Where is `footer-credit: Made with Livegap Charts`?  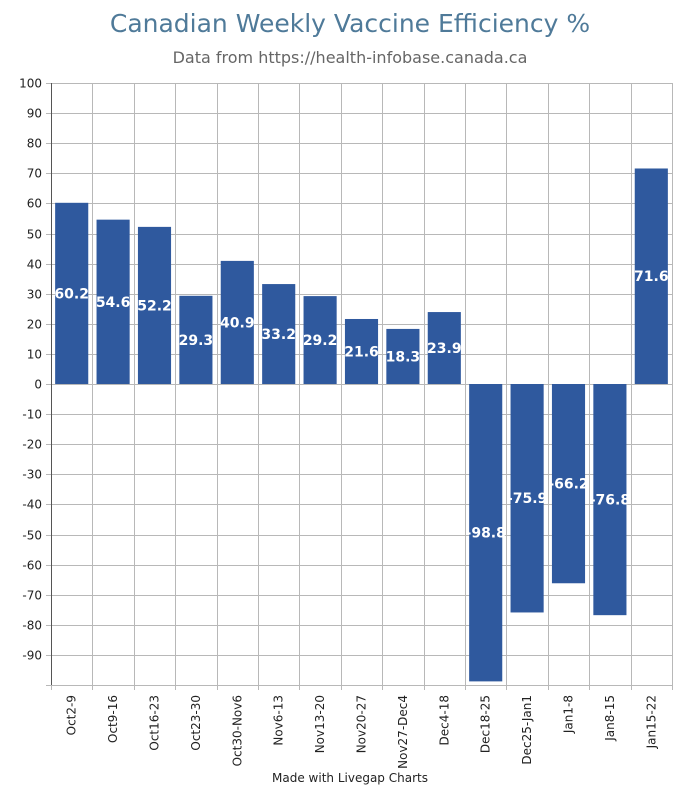
footer-credit: Made with Livegap Charts is located at coordinates (350, 778).